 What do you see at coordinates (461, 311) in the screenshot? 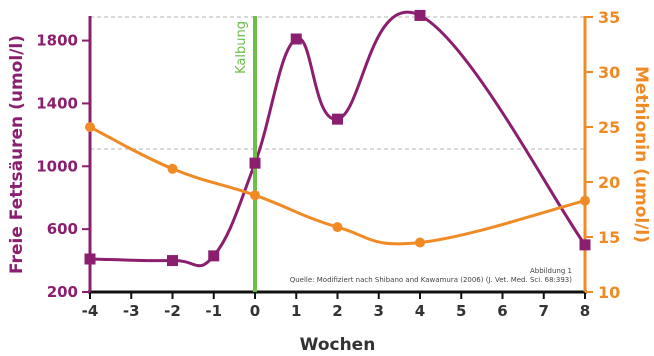
I see `x-tick-label: 5` at bounding box center [461, 311].